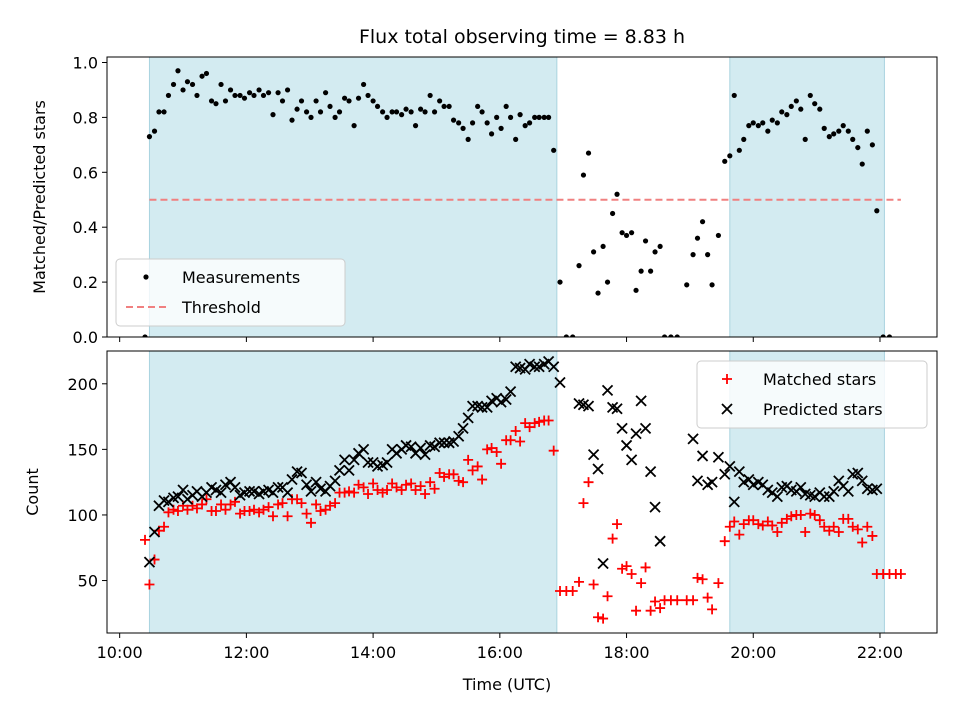 The height and width of the screenshot is (720, 960). What do you see at coordinates (85, 227) in the screenshot?
I see `top-y-tick-label: 0.4` at bounding box center [85, 227].